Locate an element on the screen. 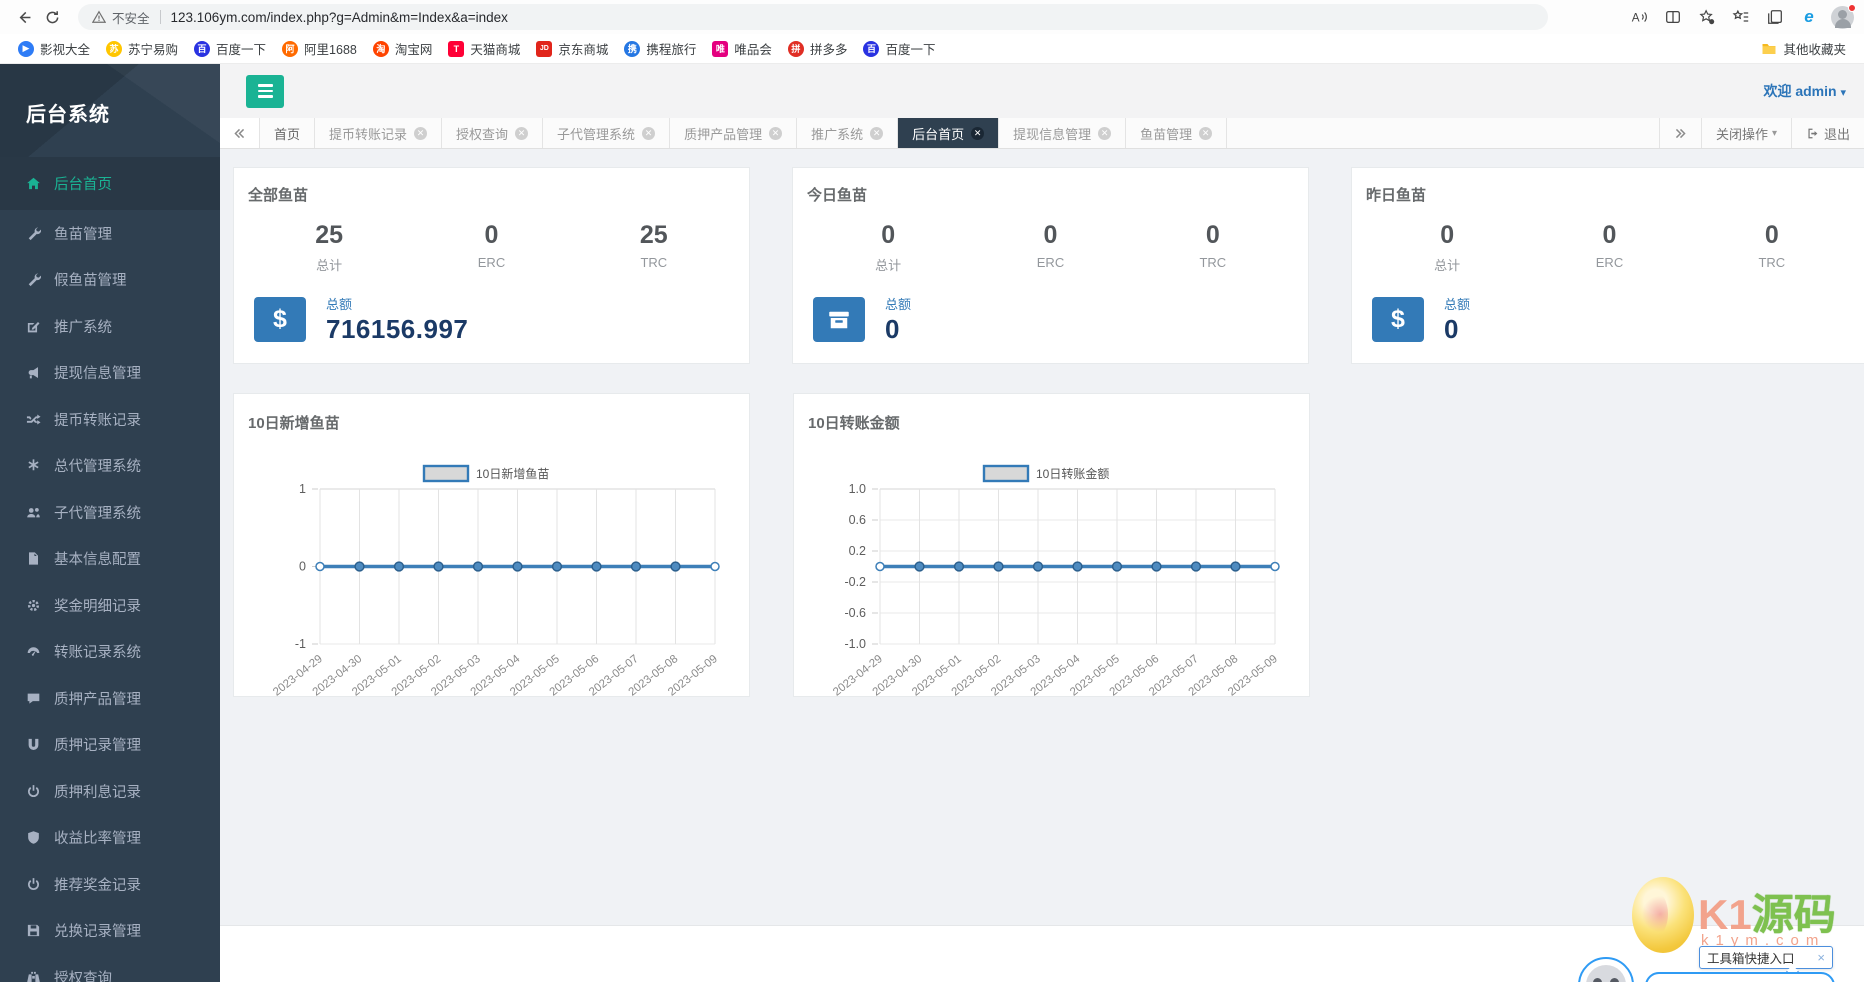  sidebar-item-label: 奖金明细记录 is located at coordinates (97, 606).